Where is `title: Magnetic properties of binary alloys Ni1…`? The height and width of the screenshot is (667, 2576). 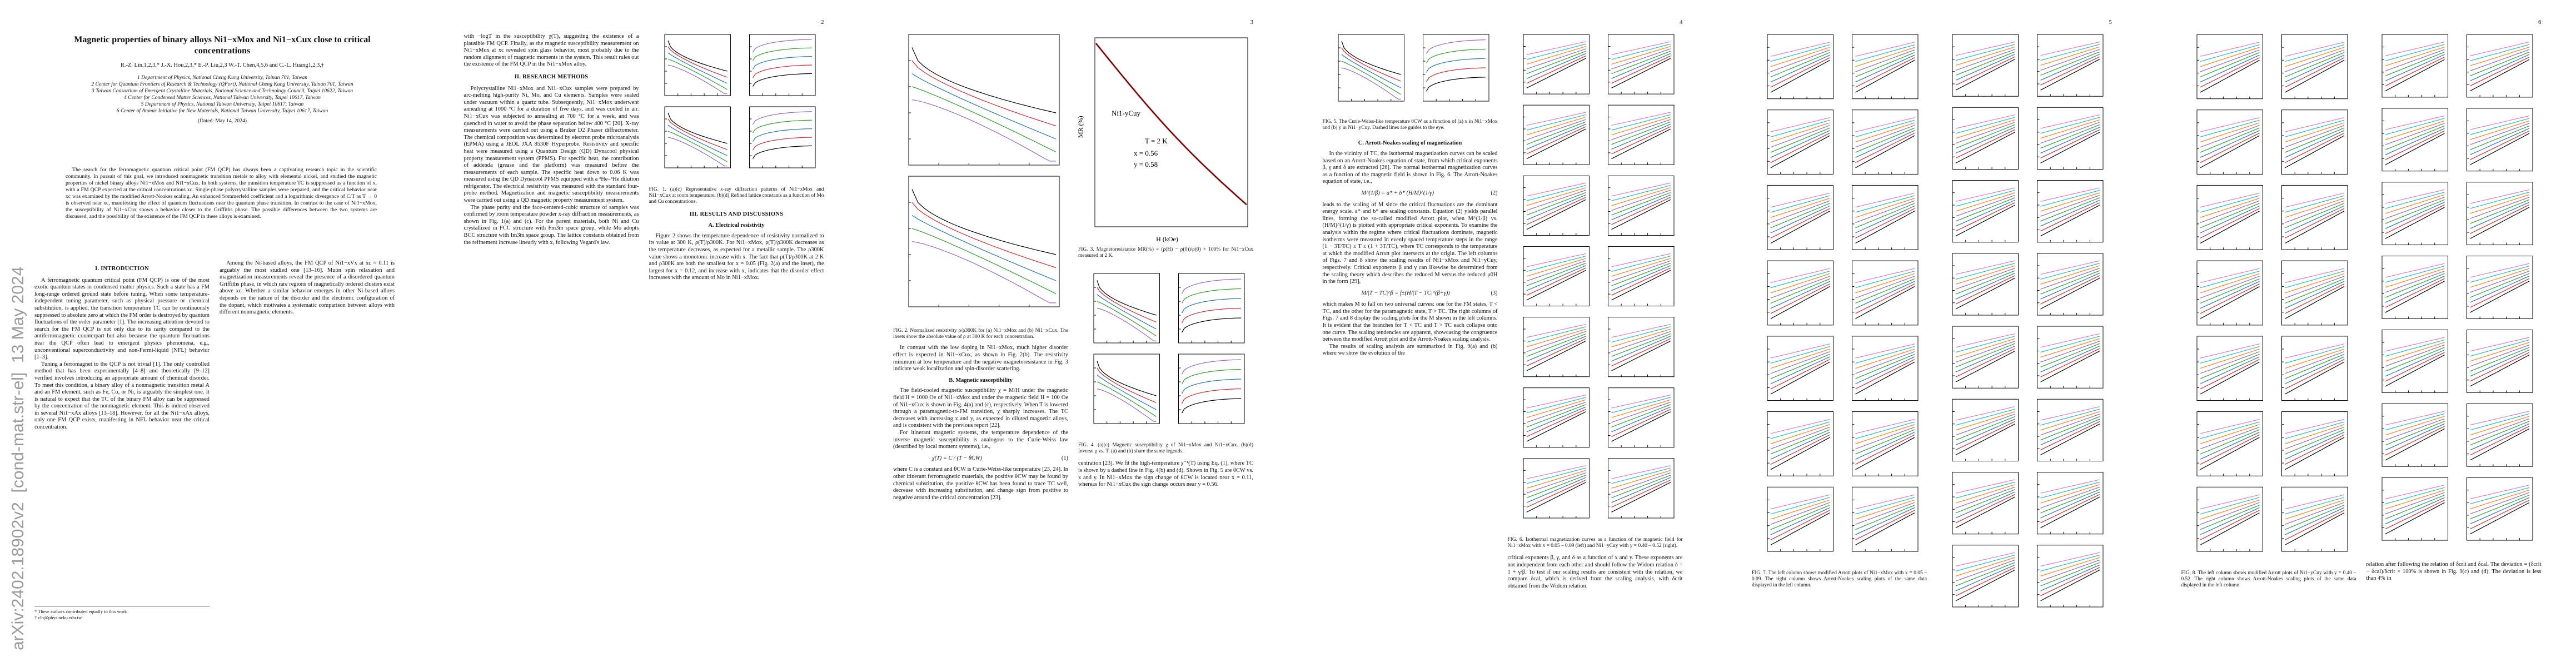
title: Magnetic properties of binary alloys Ni1… is located at coordinates (222, 45).